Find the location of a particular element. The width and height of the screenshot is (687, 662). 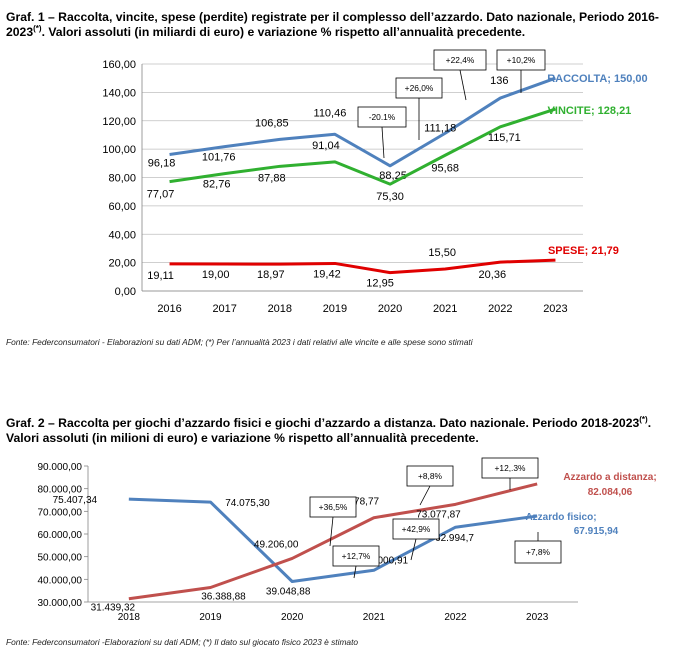

chart2-annotation: +12,.3% is located at coordinates (511, 468).